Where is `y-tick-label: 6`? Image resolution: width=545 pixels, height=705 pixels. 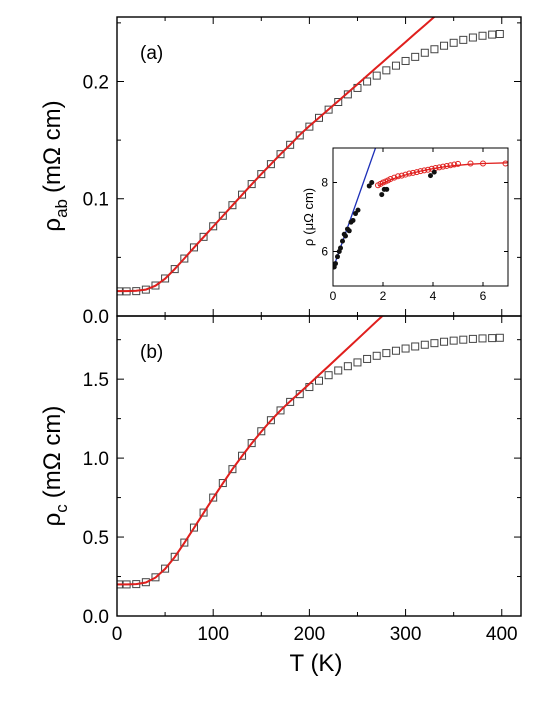 y-tick-label: 6 is located at coordinates (324, 252).